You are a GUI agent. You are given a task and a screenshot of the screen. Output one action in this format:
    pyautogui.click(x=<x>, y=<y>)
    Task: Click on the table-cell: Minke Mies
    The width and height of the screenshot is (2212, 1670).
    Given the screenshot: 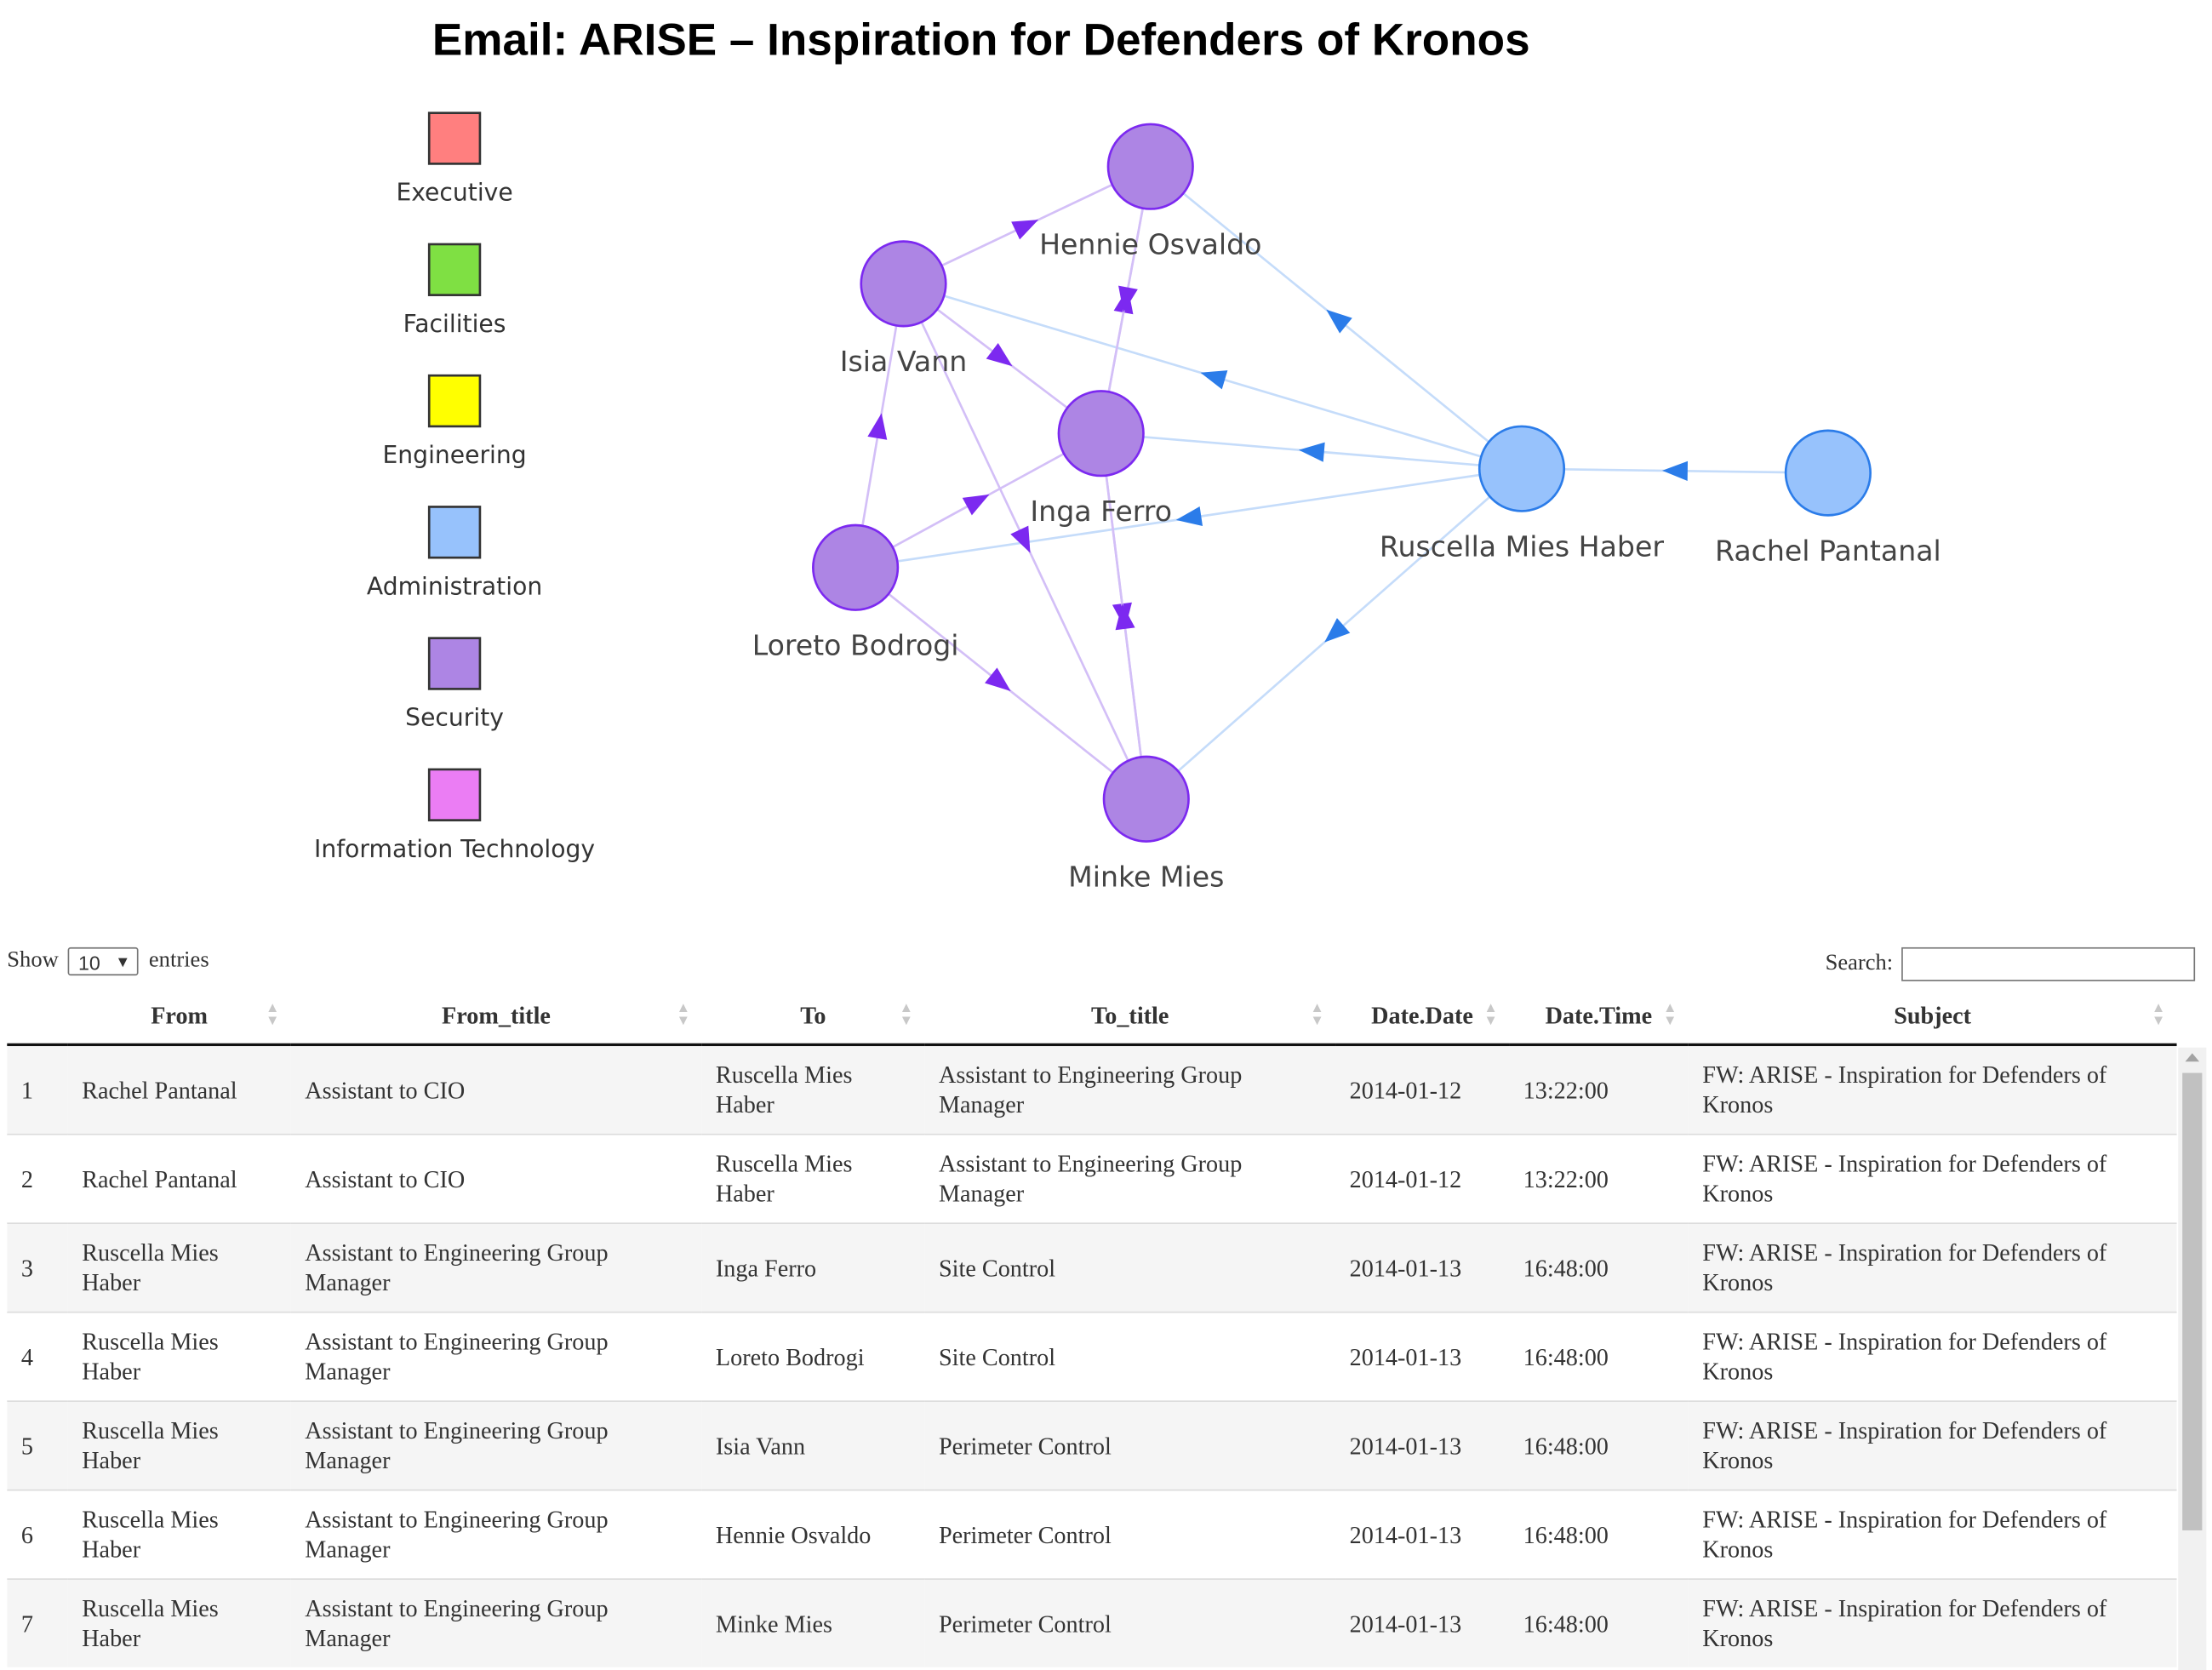 What is the action you would take?
    pyautogui.click(x=813, y=1622)
    